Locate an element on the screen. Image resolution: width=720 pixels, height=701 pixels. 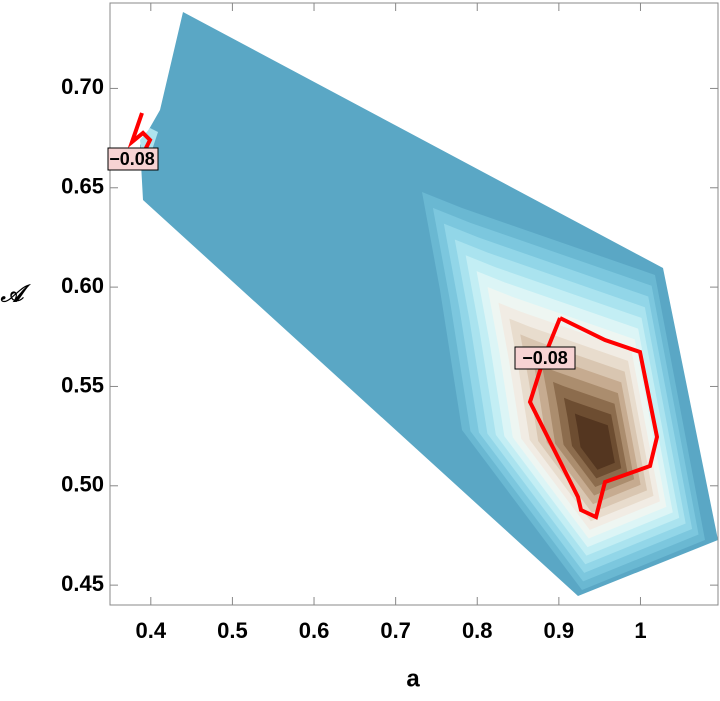
x-tick-label: 1 is located at coordinates (640, 630).